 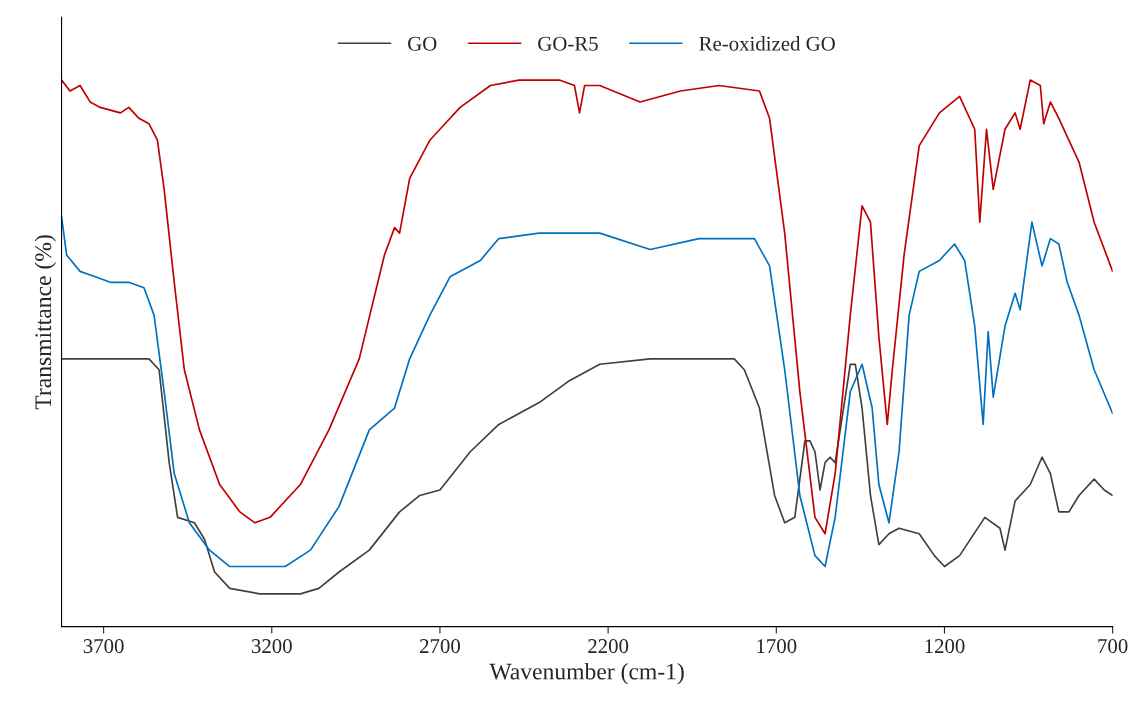 What do you see at coordinates (608, 646) in the screenshot?
I see `x-tick-label: 2200` at bounding box center [608, 646].